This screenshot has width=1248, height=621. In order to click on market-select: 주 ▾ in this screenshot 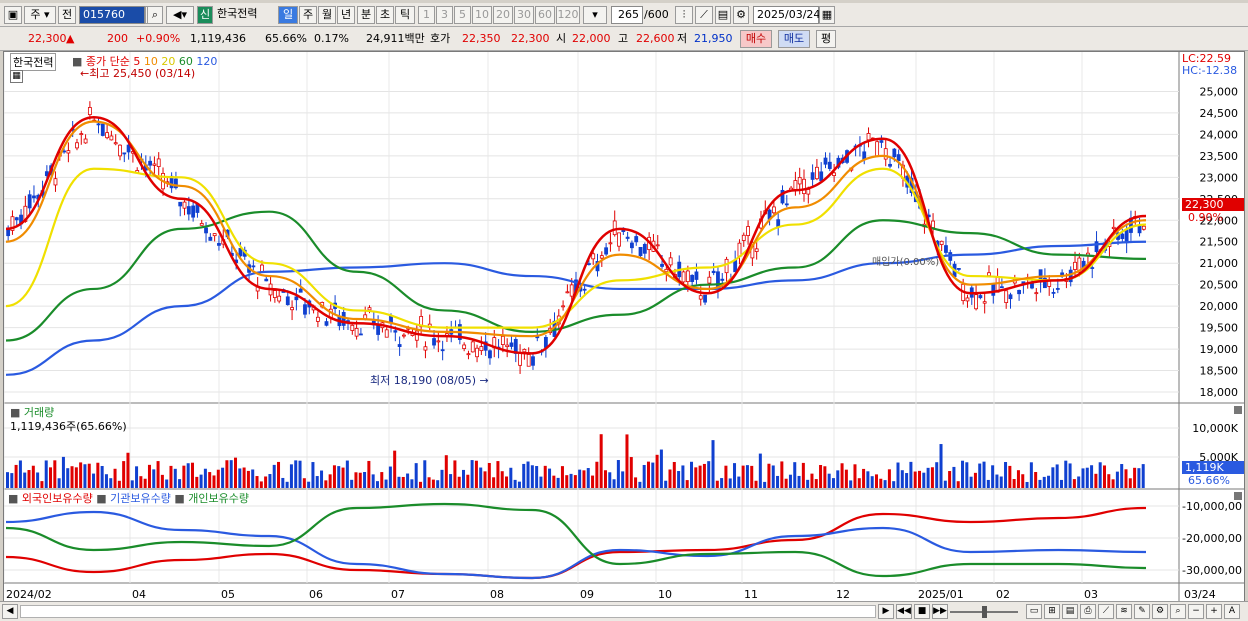, I will do `click(40, 15)`.